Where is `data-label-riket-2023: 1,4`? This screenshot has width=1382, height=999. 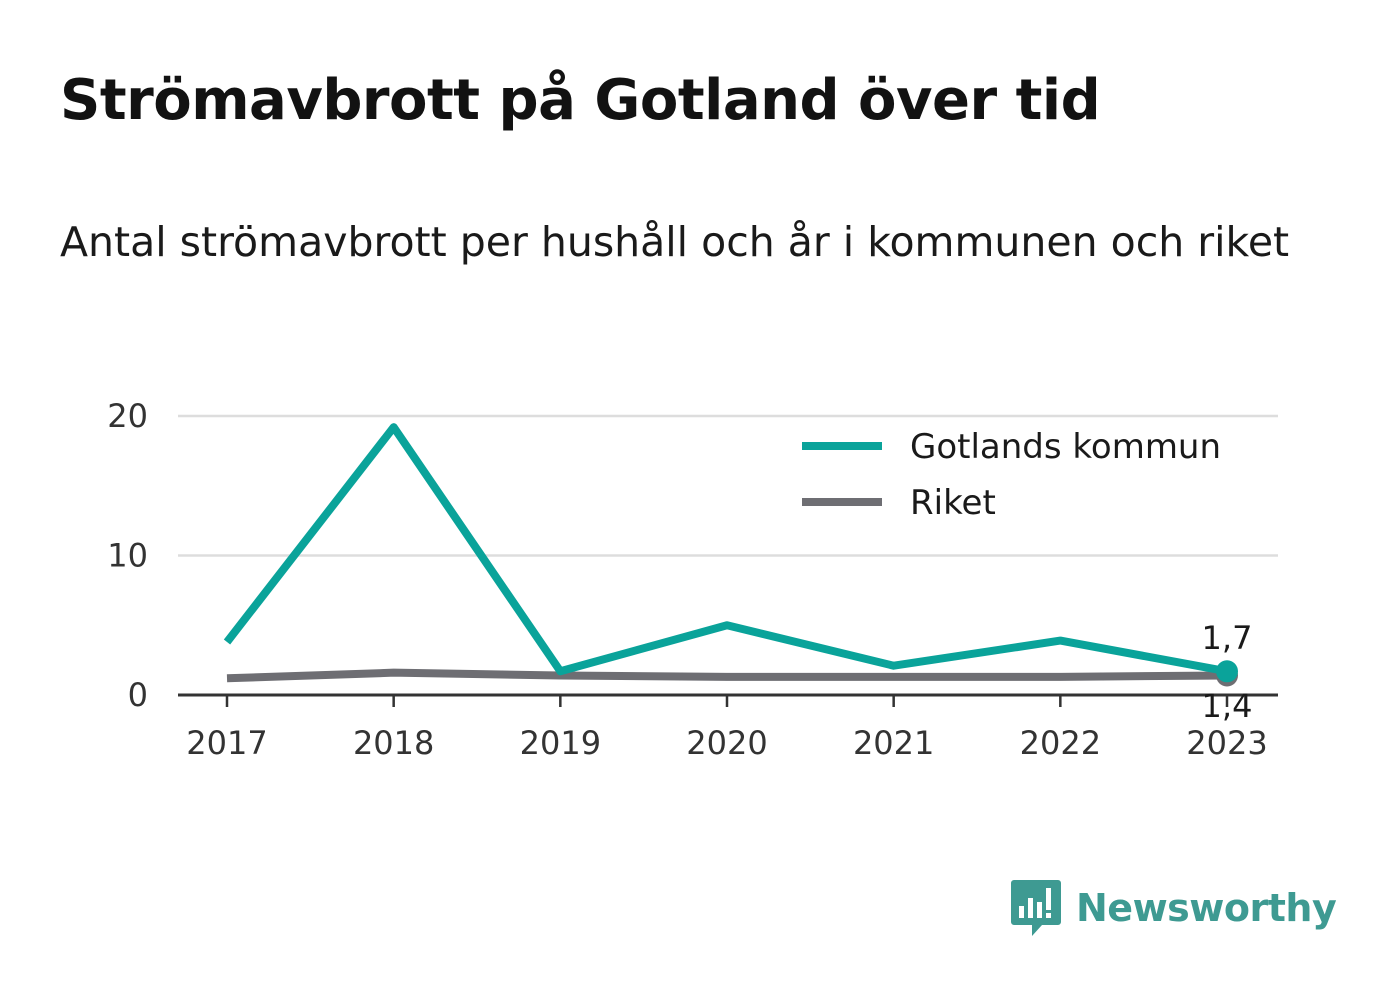 data-label-riket-2023: 1,4 is located at coordinates (1227, 706).